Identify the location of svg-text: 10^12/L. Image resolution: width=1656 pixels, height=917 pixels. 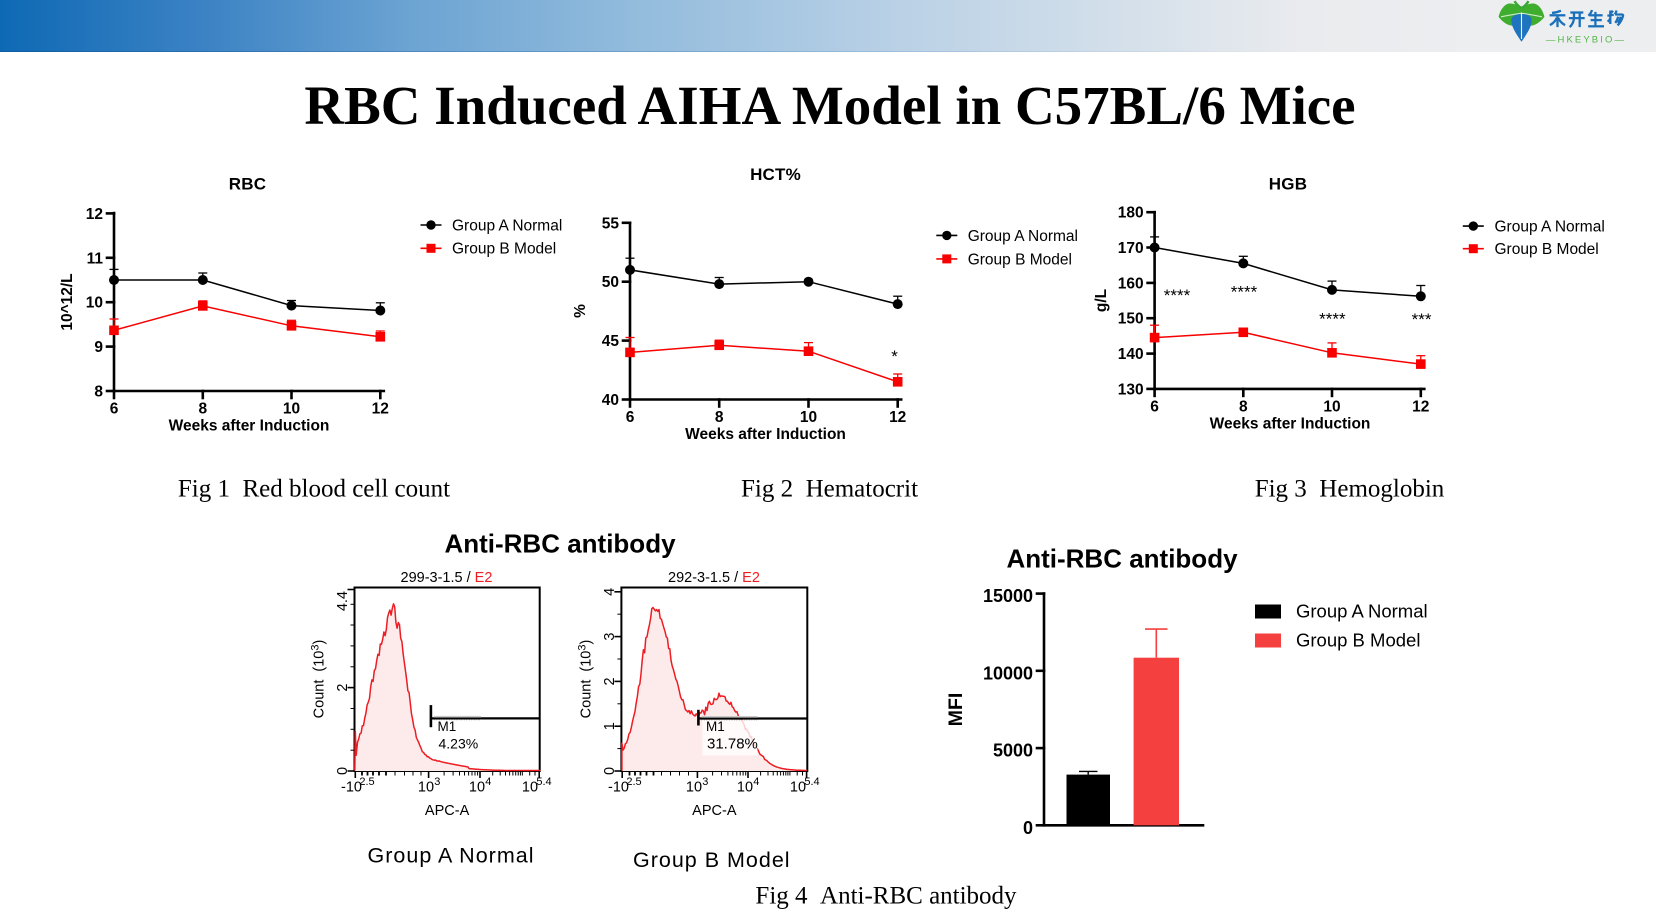
(67, 301).